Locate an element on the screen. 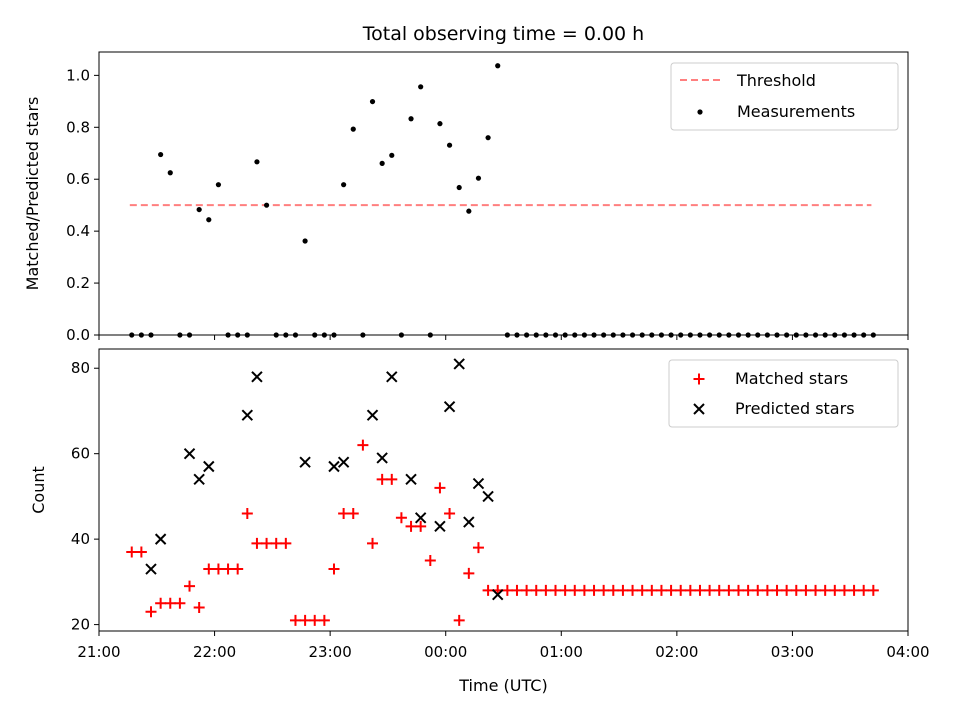  top-y-axis-label: Matched/Predicted stars is located at coordinates (32, 194).